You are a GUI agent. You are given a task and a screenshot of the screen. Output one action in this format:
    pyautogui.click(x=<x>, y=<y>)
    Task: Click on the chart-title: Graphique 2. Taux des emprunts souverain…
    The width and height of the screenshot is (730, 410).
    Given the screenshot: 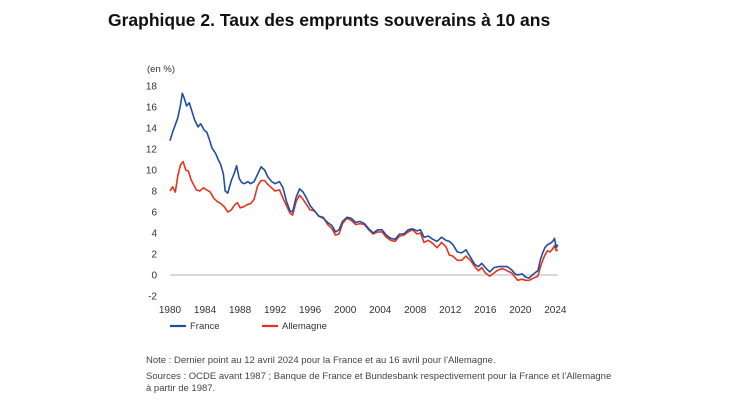 What is the action you would take?
    pyautogui.click(x=329, y=20)
    